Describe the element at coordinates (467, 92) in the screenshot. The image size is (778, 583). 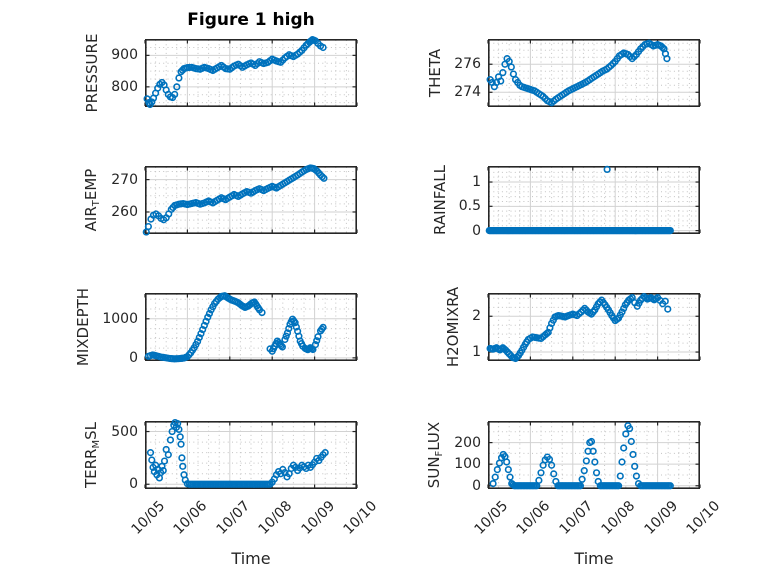
I see `y-tick-label: 274` at that location.